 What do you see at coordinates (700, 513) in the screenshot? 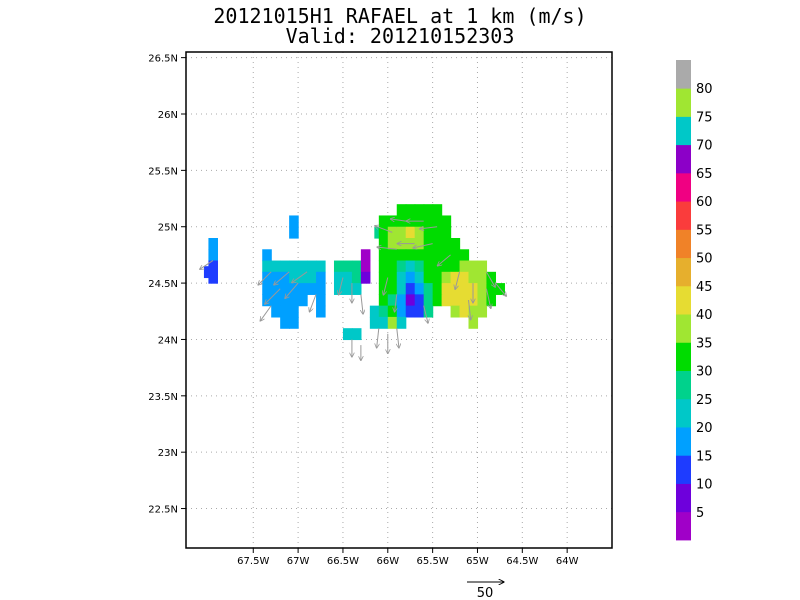
I see `colorbar-label: 5` at bounding box center [700, 513].